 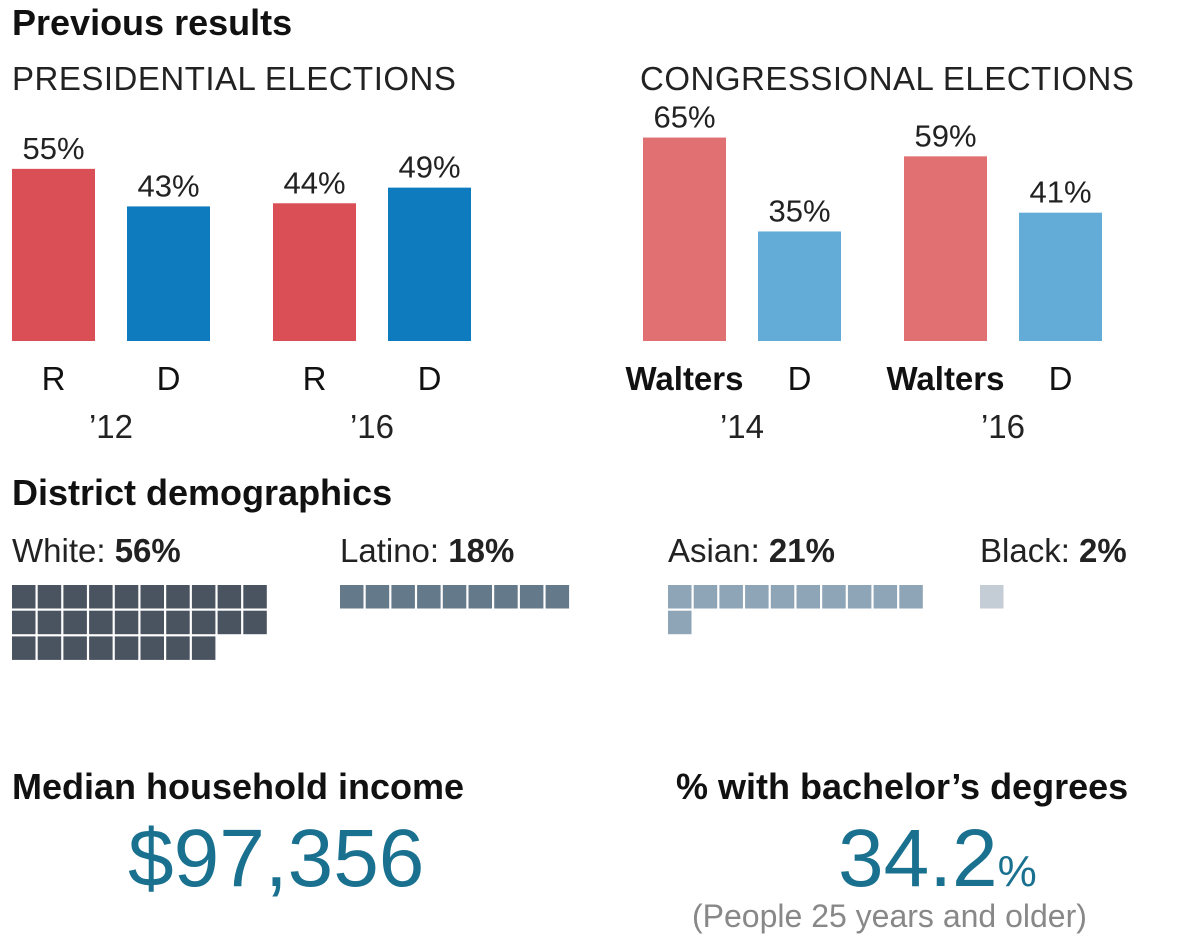 What do you see at coordinates (430, 378) in the screenshot?
I see `pres-16-d-category-label: D` at bounding box center [430, 378].